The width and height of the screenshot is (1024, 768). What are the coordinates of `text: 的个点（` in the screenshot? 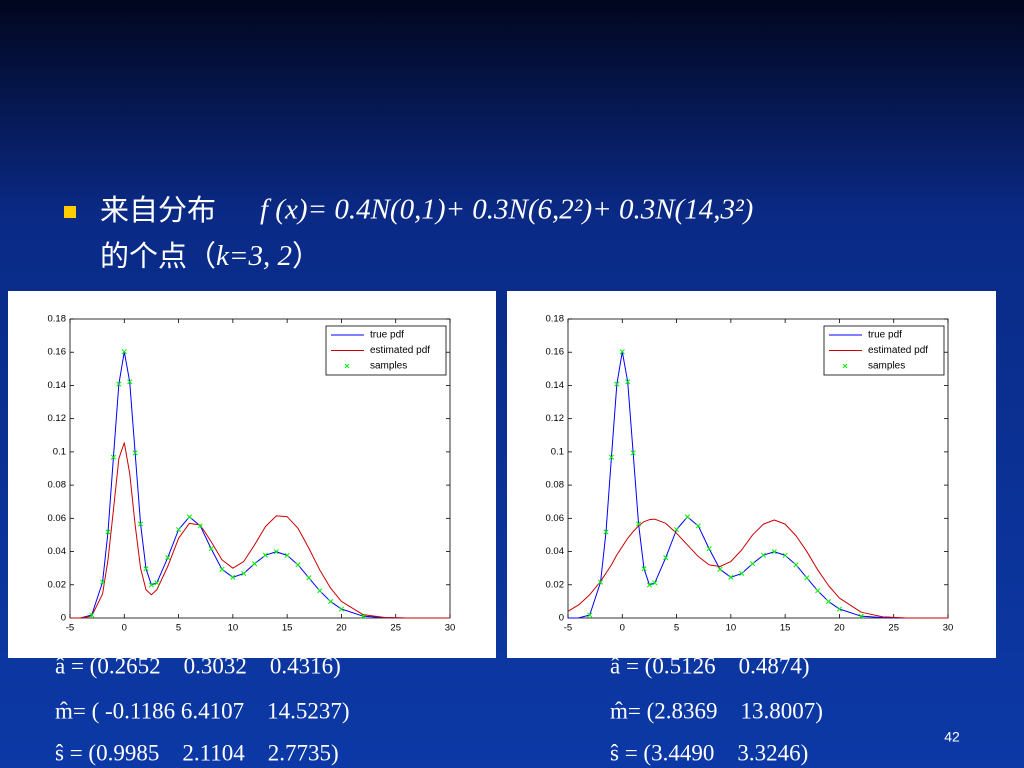 It's located at (158, 256).